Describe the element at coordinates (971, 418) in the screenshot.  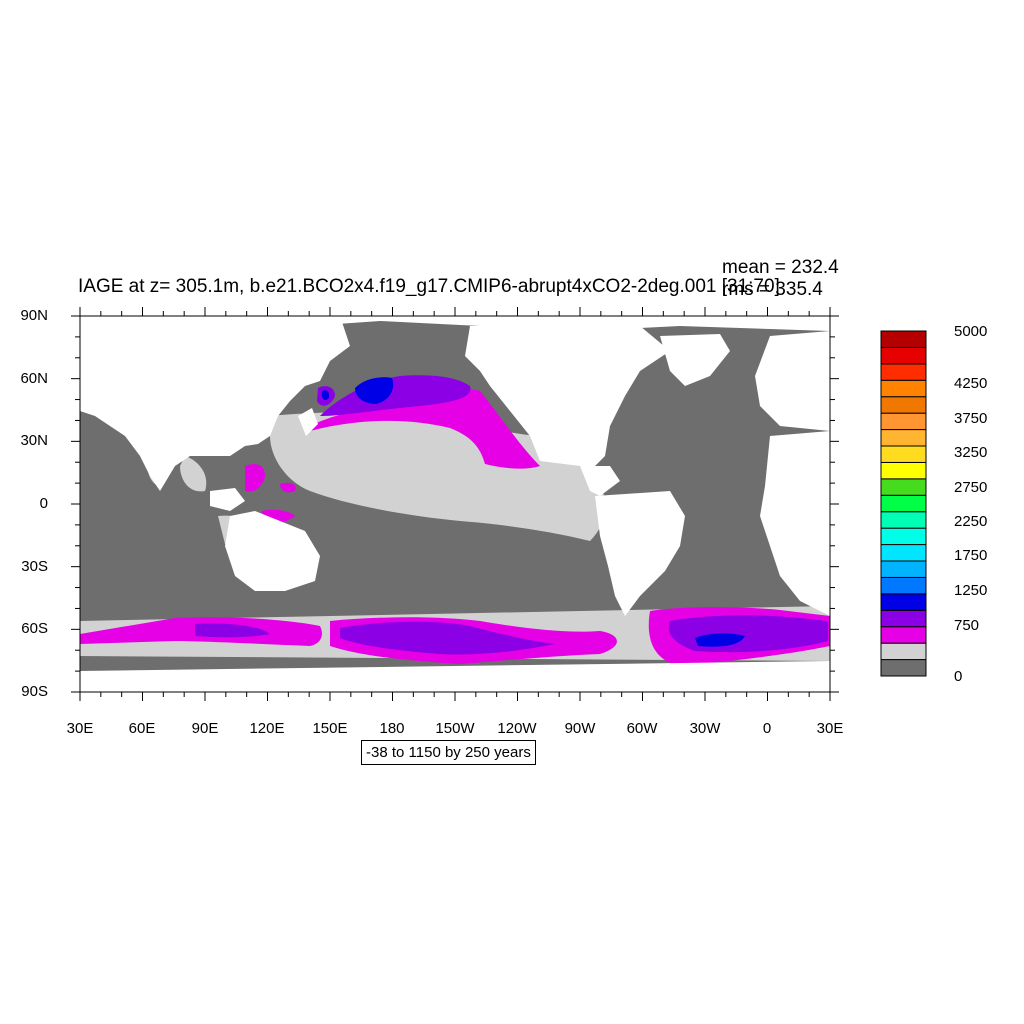
I see `colorbar-label: 3750` at that location.